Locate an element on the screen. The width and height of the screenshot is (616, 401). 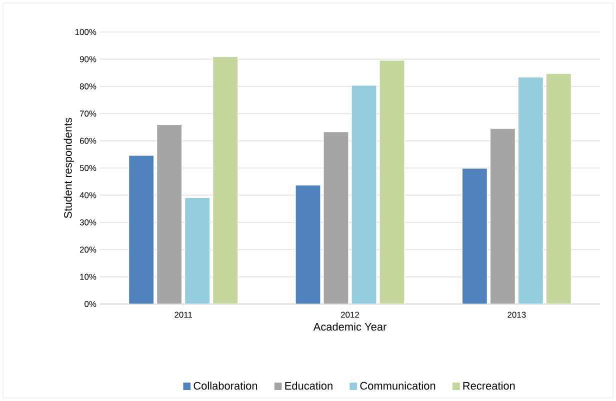
y-tick-label: 40% is located at coordinates (88, 195).